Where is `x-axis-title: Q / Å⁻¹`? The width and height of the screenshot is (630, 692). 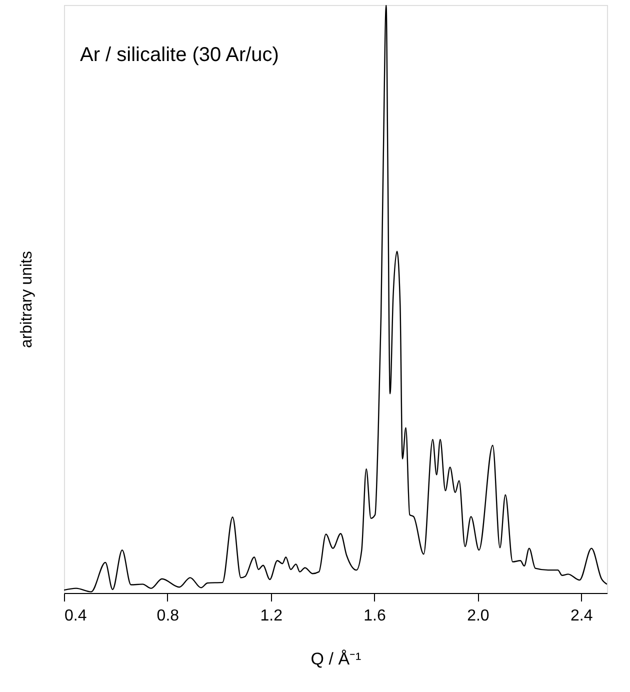
x-axis-title: Q / Å⁻¹ is located at coordinates (336, 659).